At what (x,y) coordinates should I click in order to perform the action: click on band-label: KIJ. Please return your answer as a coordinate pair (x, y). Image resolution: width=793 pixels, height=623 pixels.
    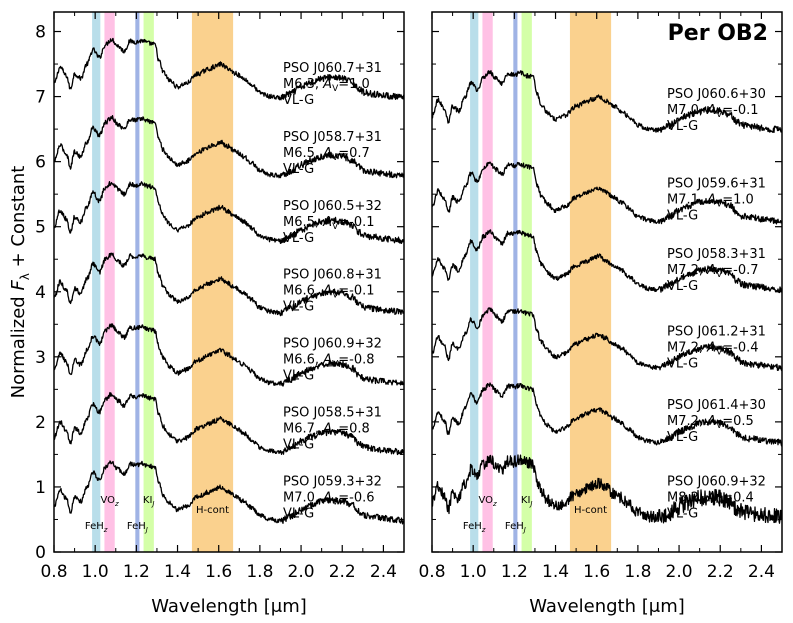
    Looking at the image, I should click on (527, 501).